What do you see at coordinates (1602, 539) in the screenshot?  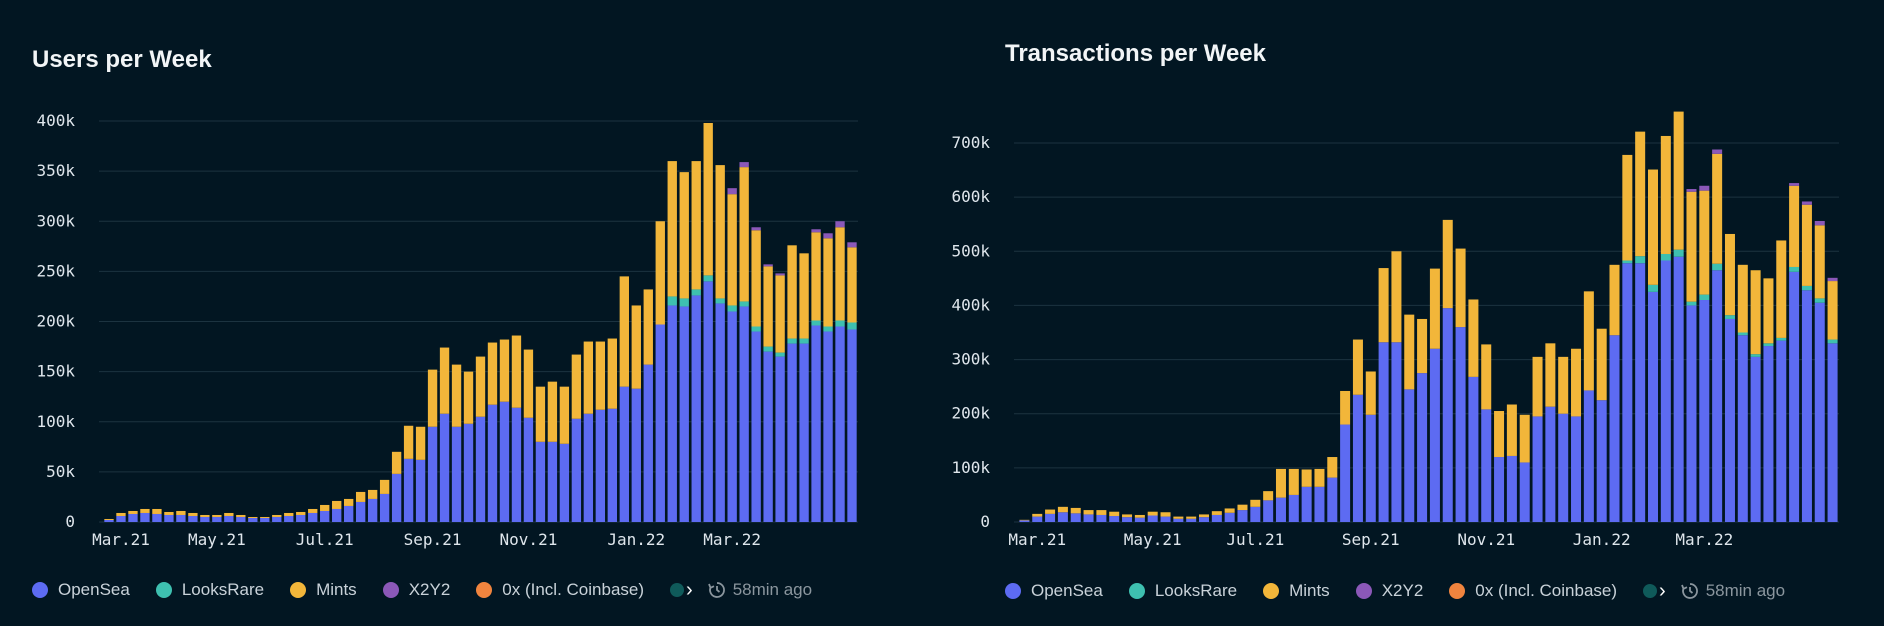 I see `x-tick-label: Jan.22` at bounding box center [1602, 539].